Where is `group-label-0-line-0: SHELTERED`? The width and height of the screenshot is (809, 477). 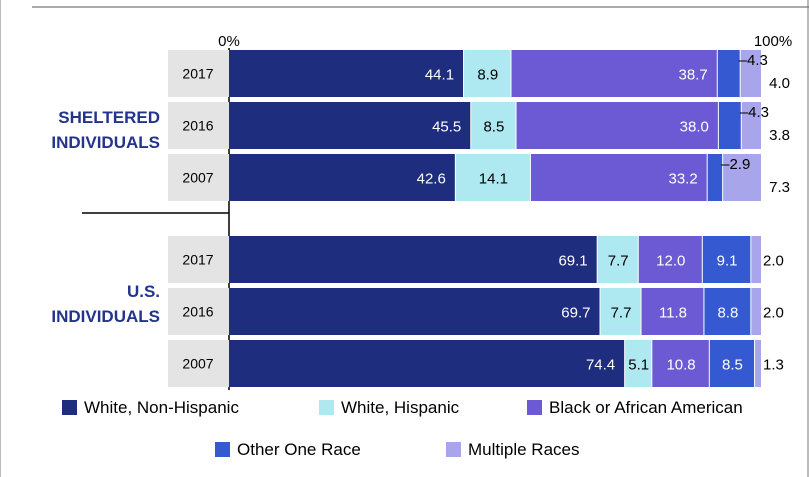
group-label-0-line-0: SHELTERED is located at coordinates (109, 117).